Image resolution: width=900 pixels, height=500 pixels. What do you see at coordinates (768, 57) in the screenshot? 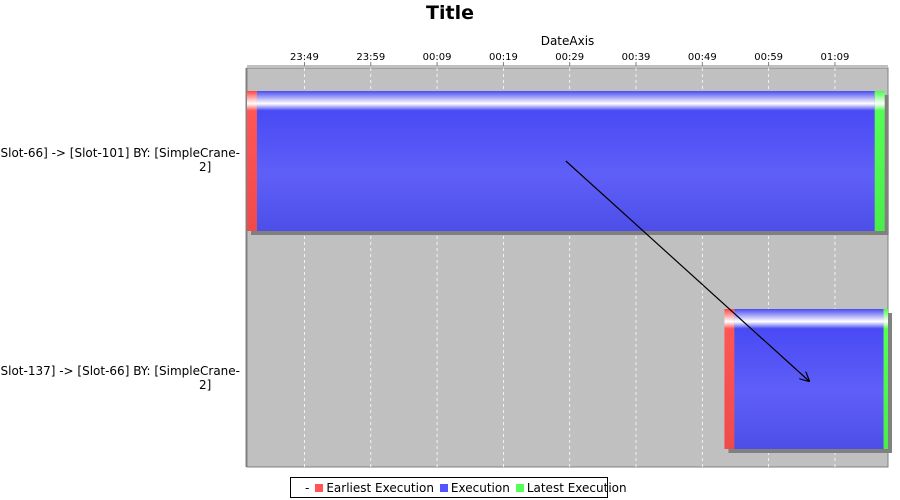
I see `x-tick-label: 00:59` at bounding box center [768, 57].